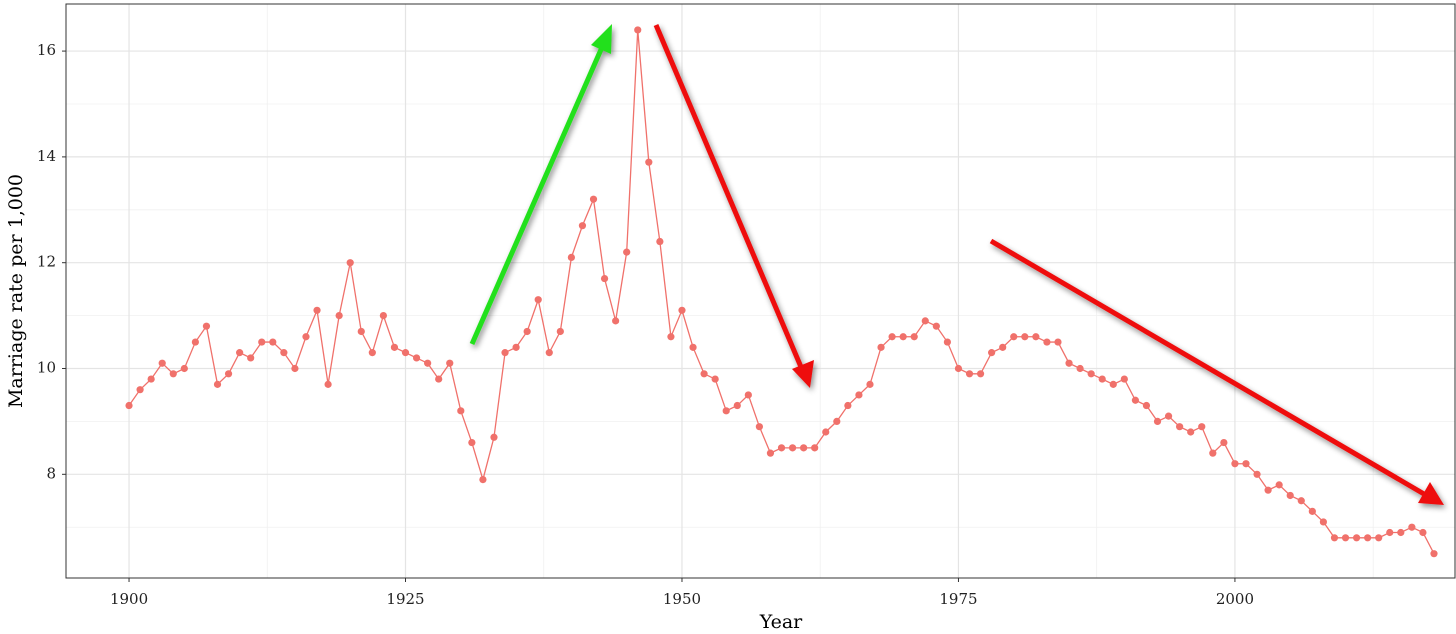  Describe the element at coordinates (682, 599) in the screenshot. I see `x-tick-label: 1950` at that location.